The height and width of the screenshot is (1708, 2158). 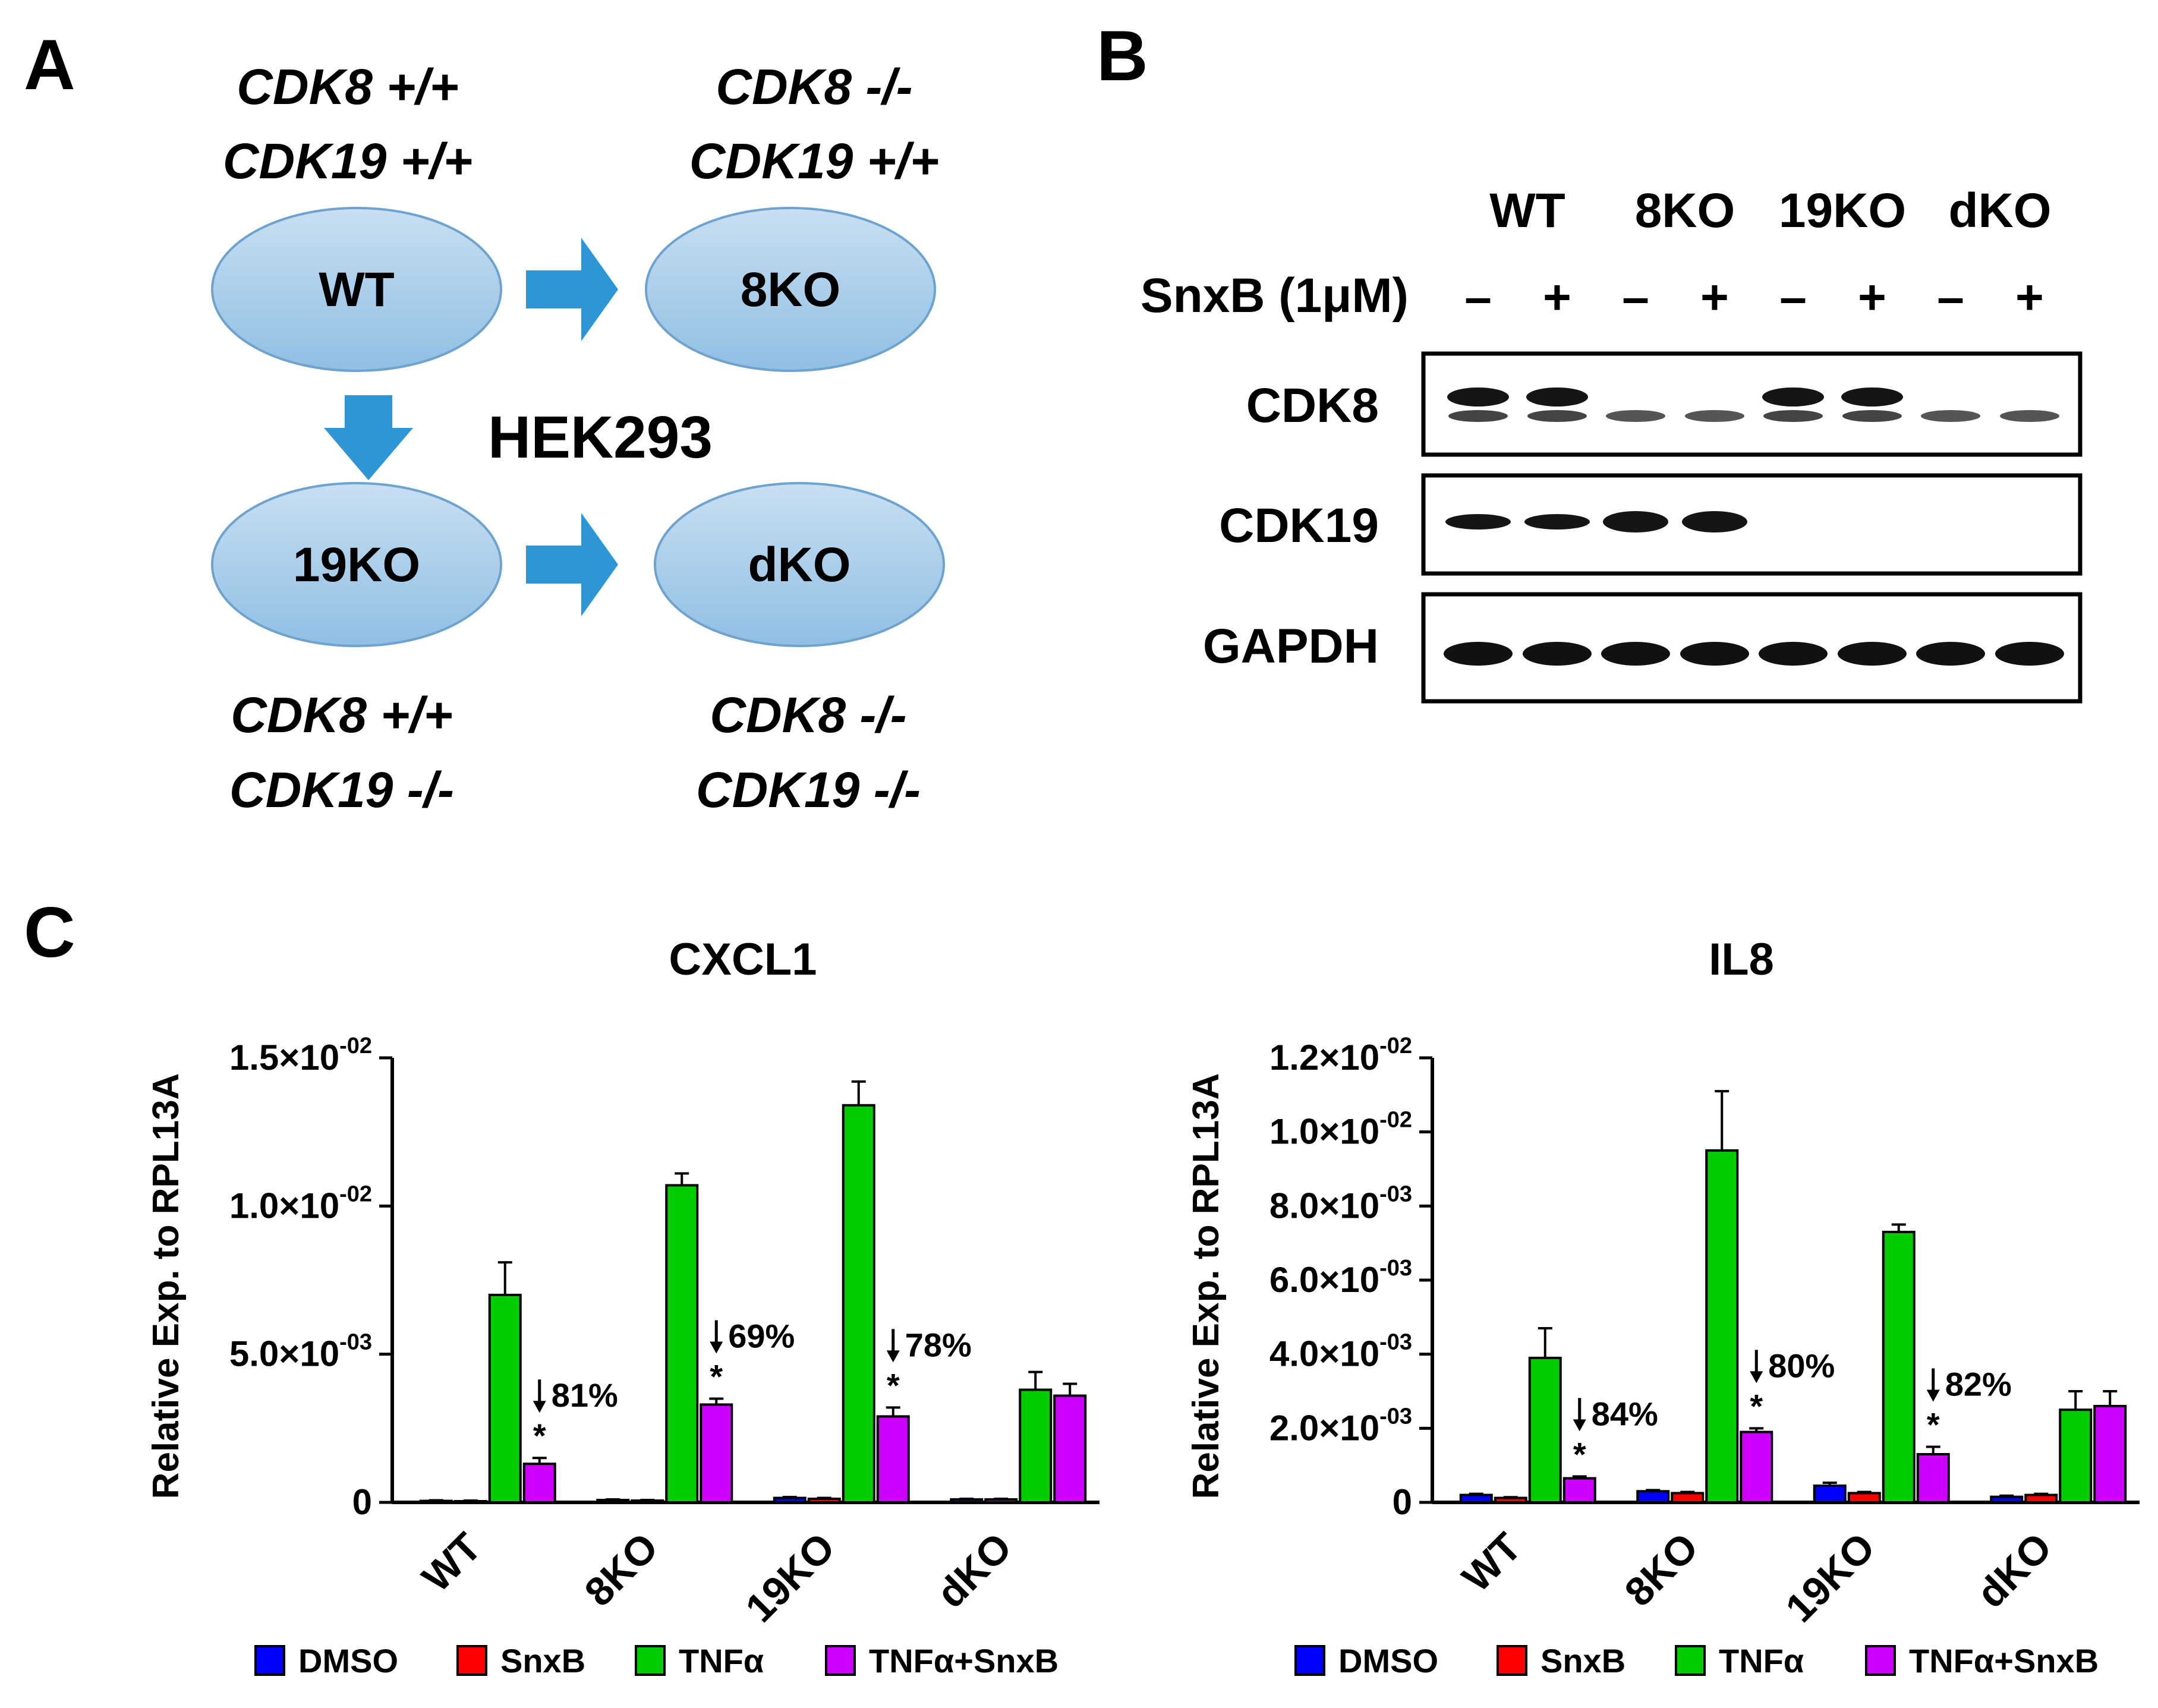 I want to click on x-tick-label: 8KO, so click(x=621, y=1569).